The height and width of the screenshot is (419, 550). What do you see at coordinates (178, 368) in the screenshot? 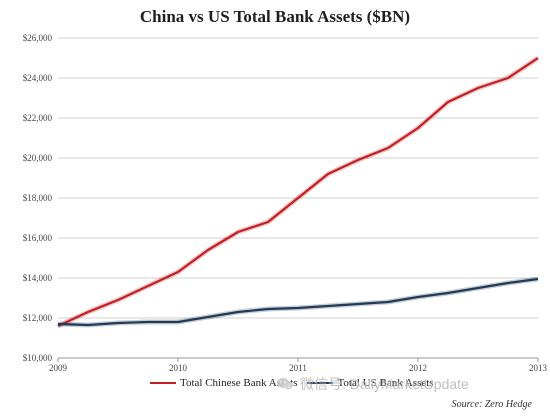
I see `x-tick-label: 2010` at bounding box center [178, 368].